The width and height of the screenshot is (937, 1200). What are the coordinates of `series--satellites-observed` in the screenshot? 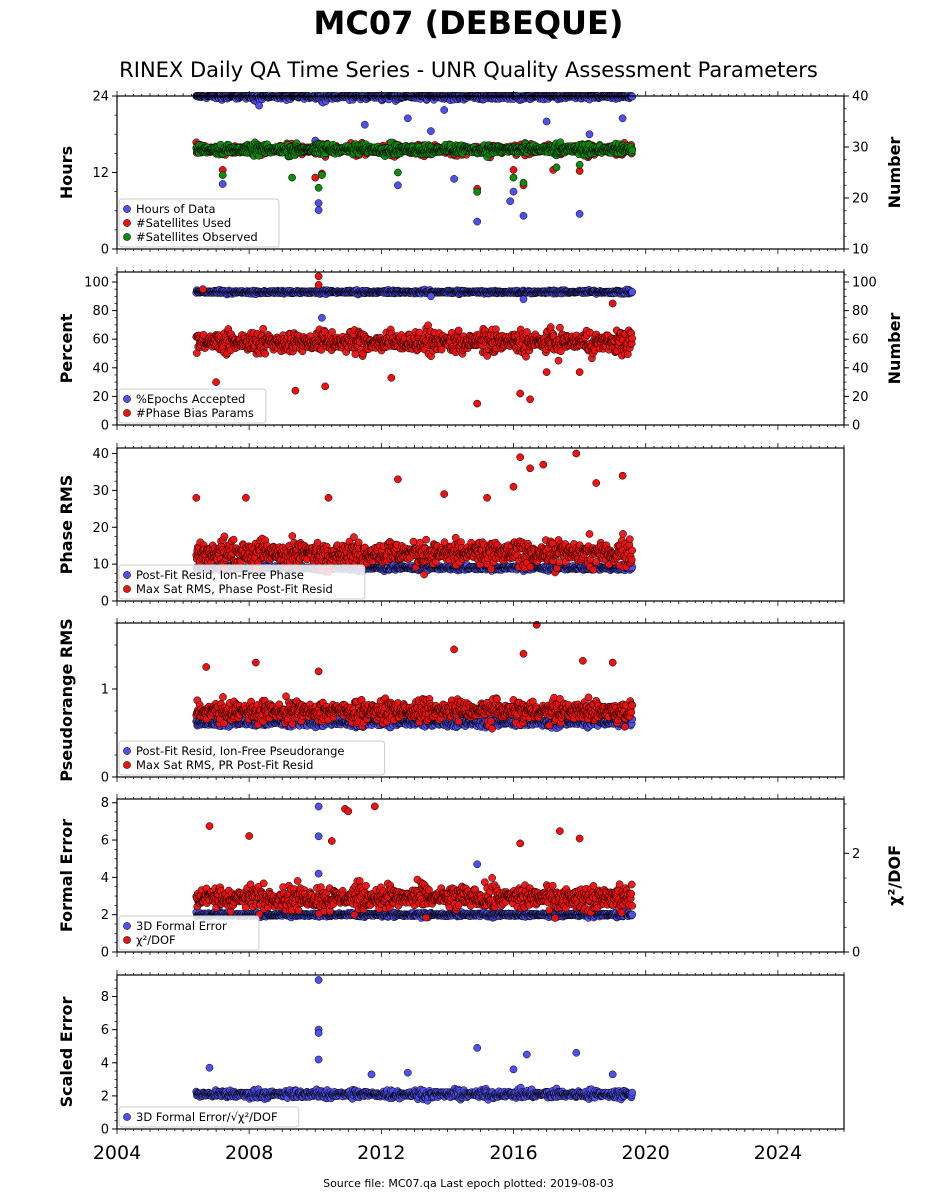 It's located at (414, 167).